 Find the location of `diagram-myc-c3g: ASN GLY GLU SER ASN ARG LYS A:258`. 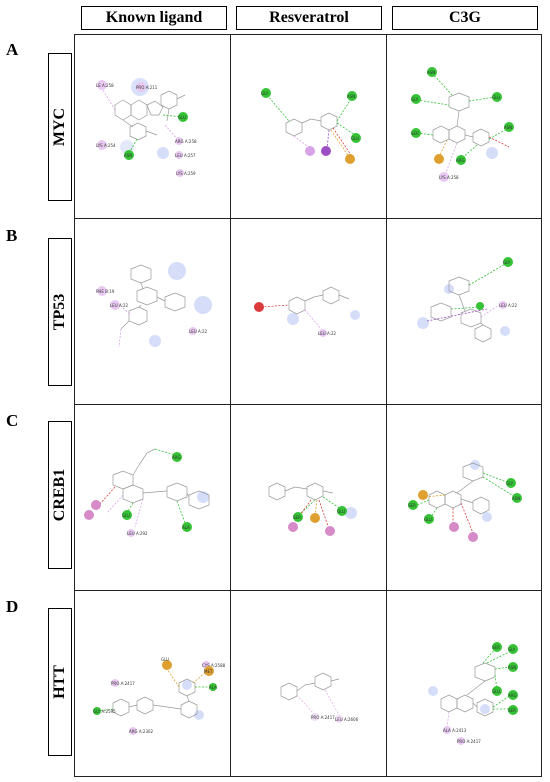

diagram-myc-c3g: ASN GLY GLU SER ASN ARG LYS A:258 is located at coordinates (464, 126).